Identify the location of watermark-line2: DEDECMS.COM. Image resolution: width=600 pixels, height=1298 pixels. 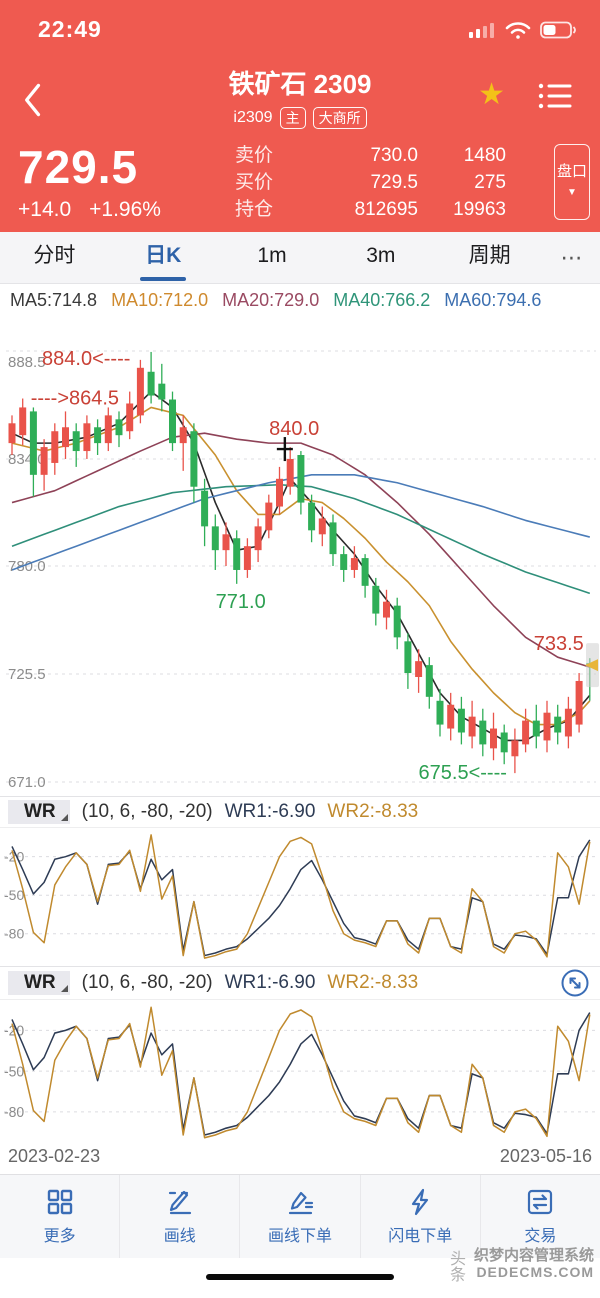
(535, 1272).